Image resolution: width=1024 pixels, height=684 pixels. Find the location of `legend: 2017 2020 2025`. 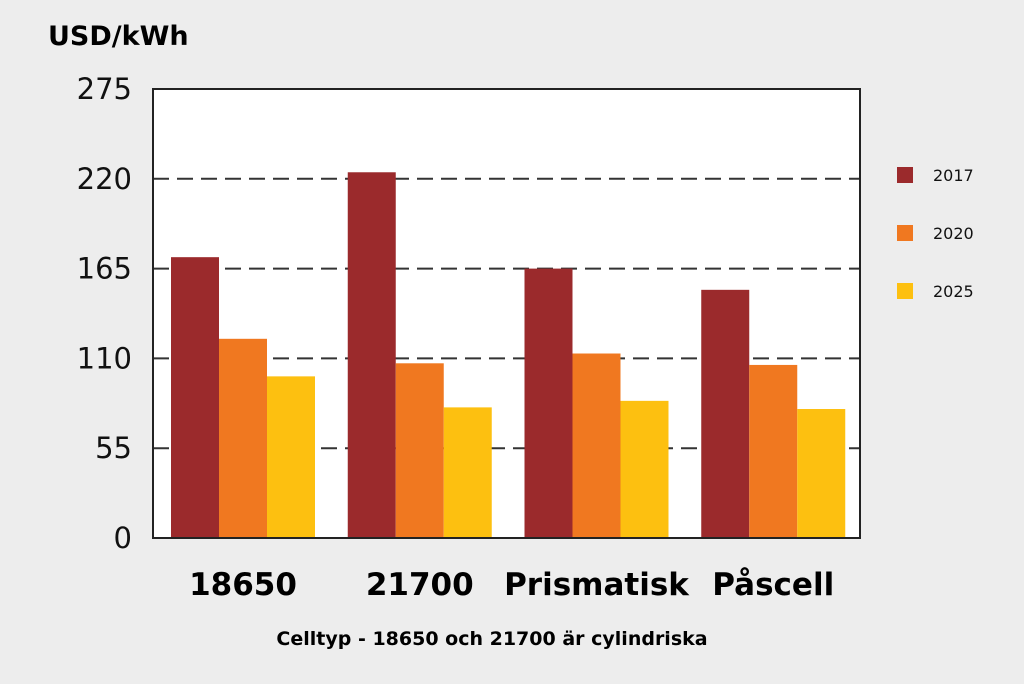

legend: 2017 2020 2025 is located at coordinates (935, 233).